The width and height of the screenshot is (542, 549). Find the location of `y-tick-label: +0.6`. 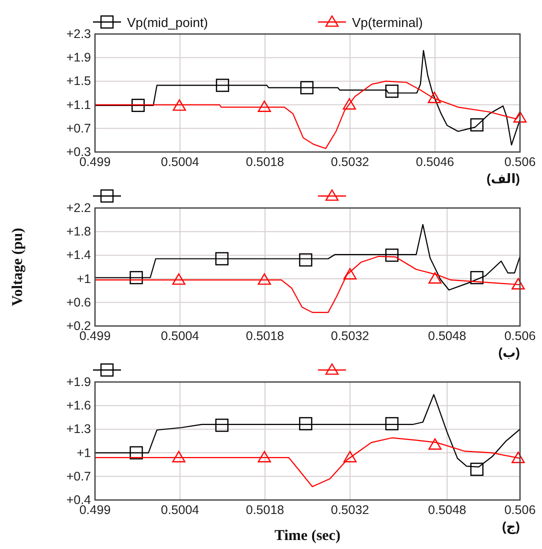

y-tick-label: +0.6 is located at coordinates (79, 302).